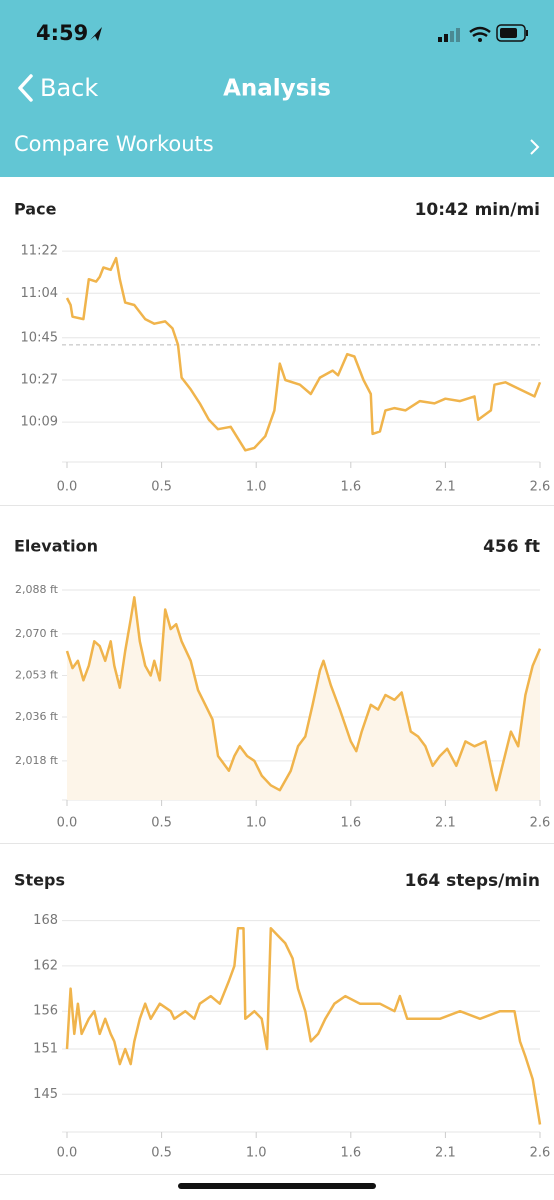 Image resolution: width=554 pixels, height=1200 pixels. Describe the element at coordinates (277, 144) in the screenshot. I see `compare-row: Compare Workouts` at that location.